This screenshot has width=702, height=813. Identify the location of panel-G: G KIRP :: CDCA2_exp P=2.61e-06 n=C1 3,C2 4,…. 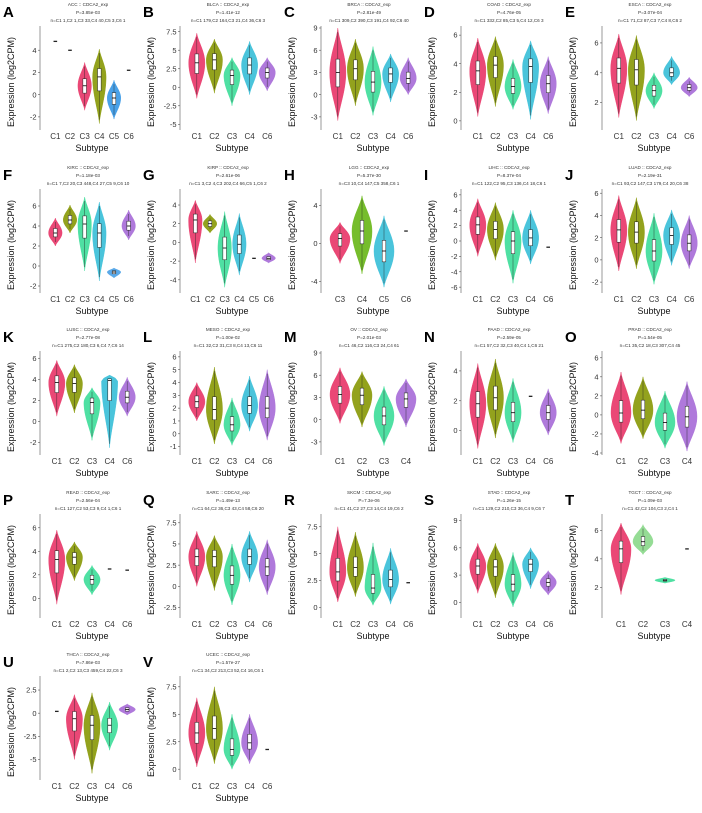
(210, 244).